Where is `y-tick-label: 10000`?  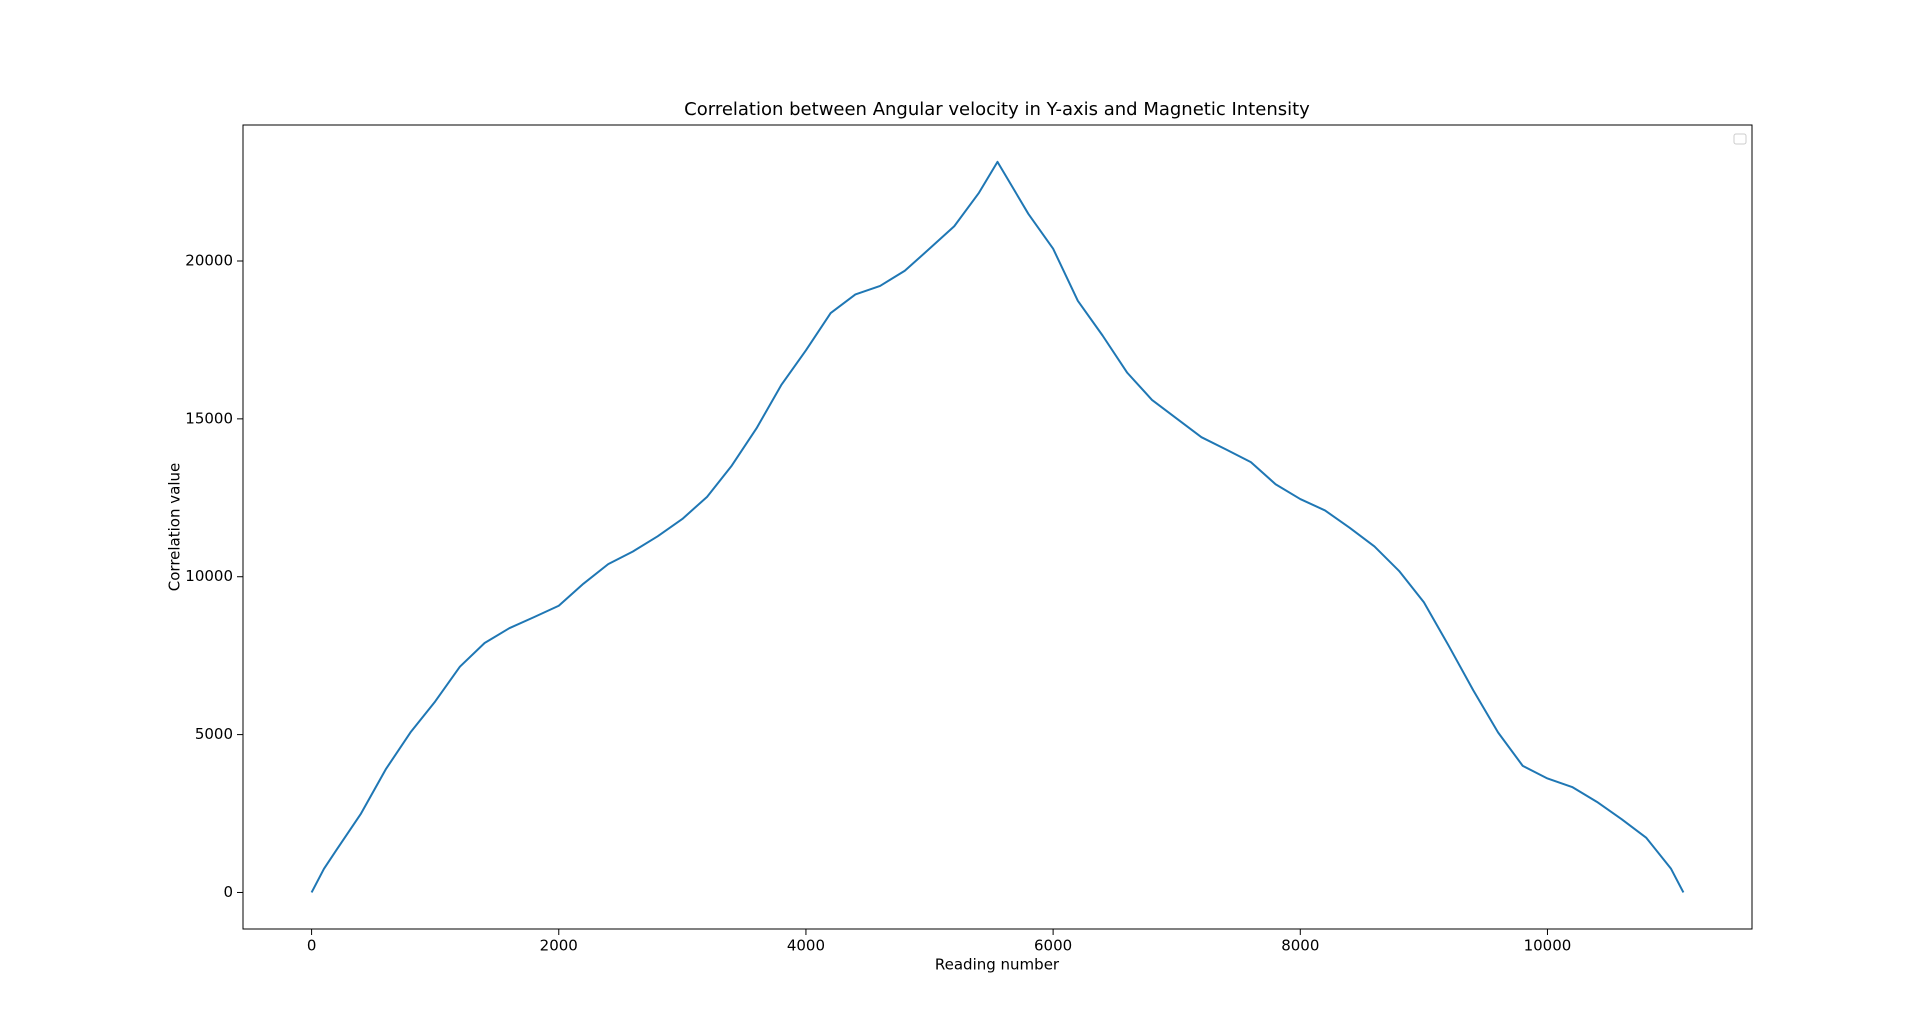
y-tick-label: 10000 is located at coordinates (209, 576).